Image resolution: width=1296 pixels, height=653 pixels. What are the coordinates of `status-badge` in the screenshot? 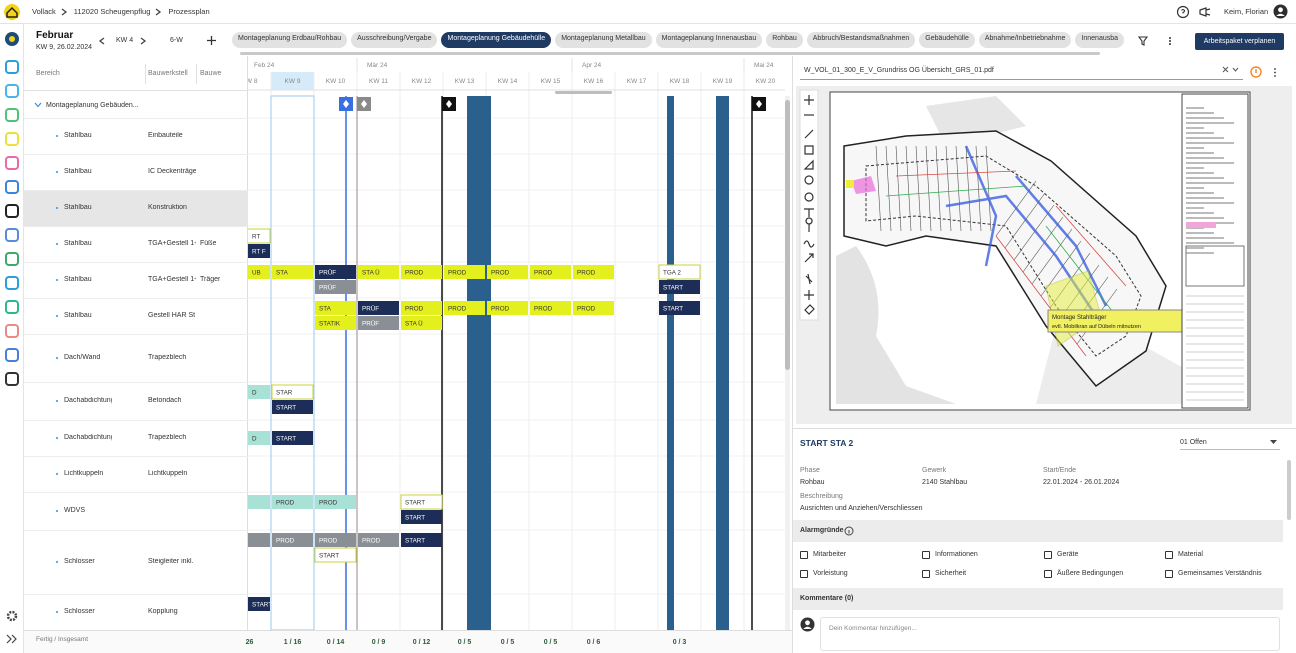 It's located at (1256, 72).